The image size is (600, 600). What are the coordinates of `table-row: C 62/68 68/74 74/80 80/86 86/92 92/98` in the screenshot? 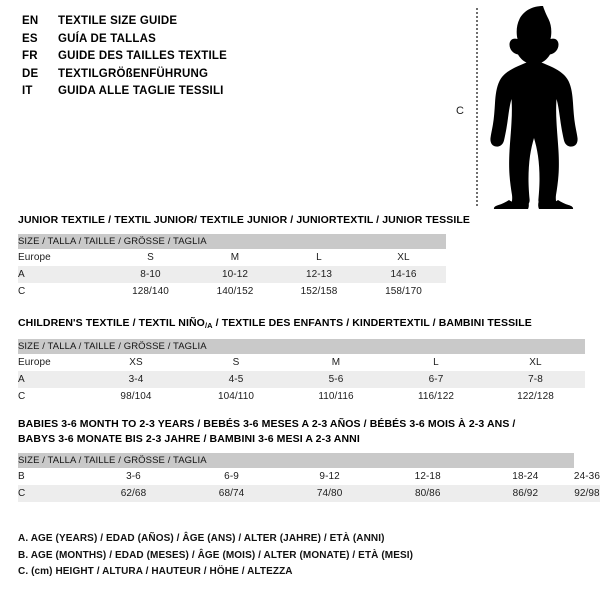 It's located at (309, 493).